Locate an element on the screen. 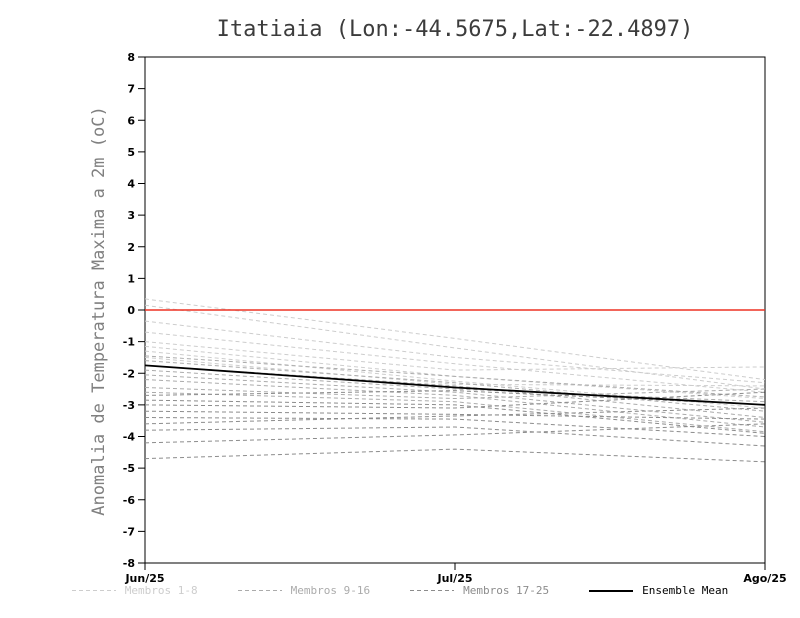 The width and height of the screenshot is (800, 618). legend-label: Membros 17-25 is located at coordinates (506, 590).